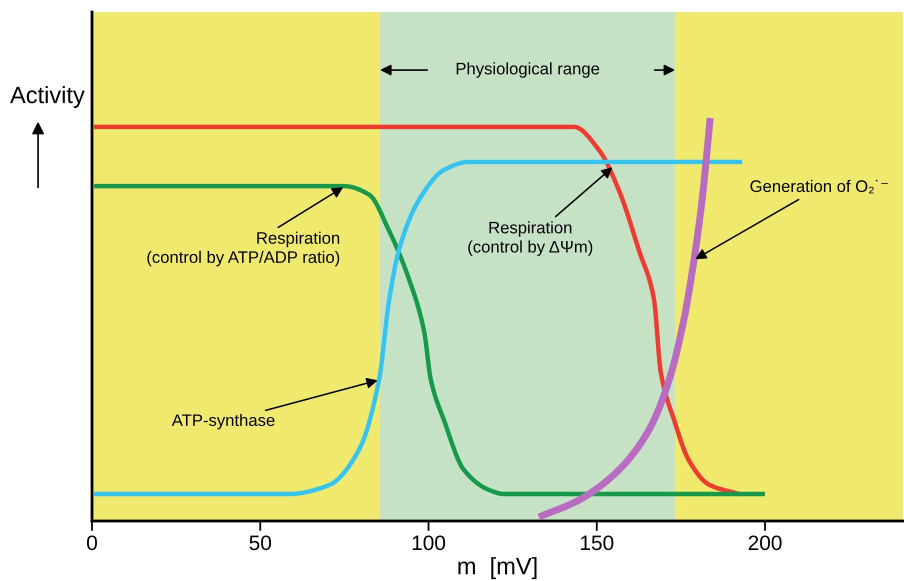  What do you see at coordinates (497, 568) in the screenshot?
I see `x-axis-title: m [mV]` at bounding box center [497, 568].